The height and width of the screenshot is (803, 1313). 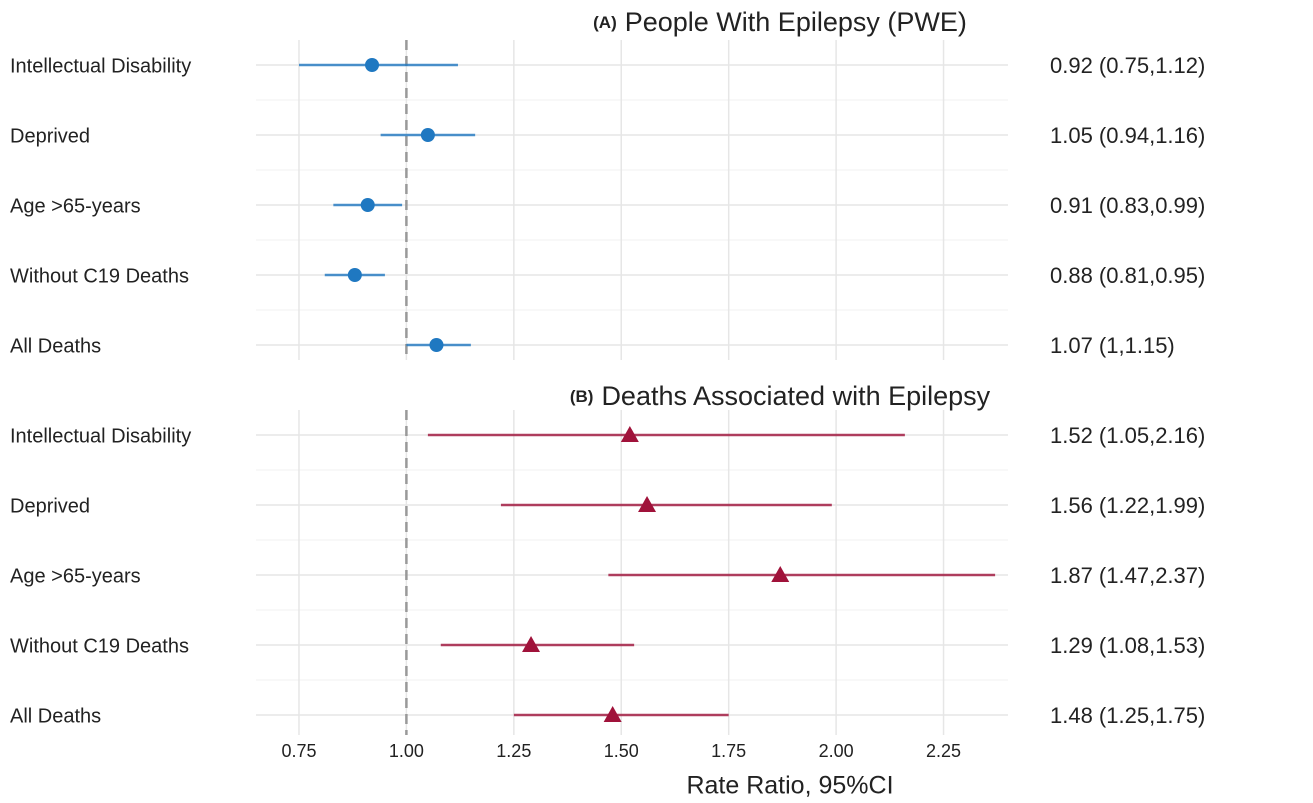 I want to click on value-label: 1.29 (1.08,1.53), so click(x=1127, y=645).